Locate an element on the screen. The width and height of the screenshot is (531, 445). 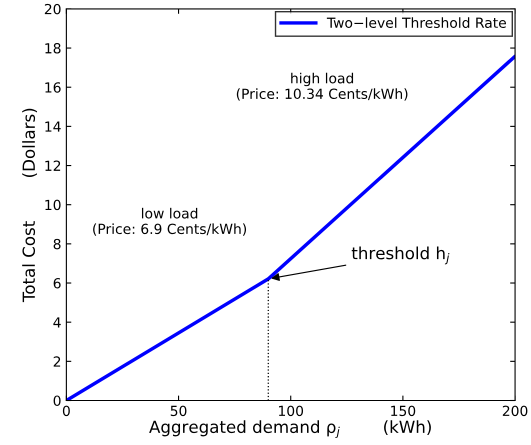
y-tick-label: 4 is located at coordinates (57, 322).